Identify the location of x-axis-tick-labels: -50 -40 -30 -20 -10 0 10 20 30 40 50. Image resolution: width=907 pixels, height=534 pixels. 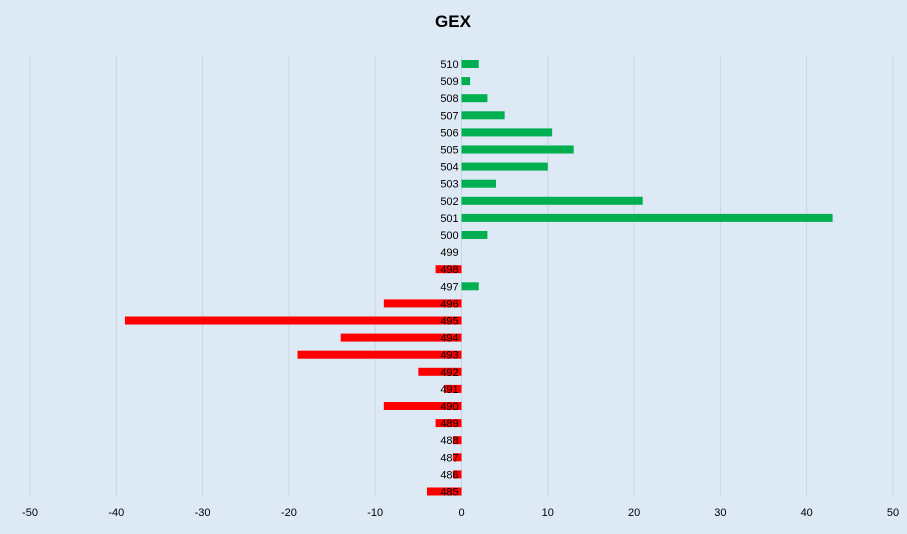
(460, 513).